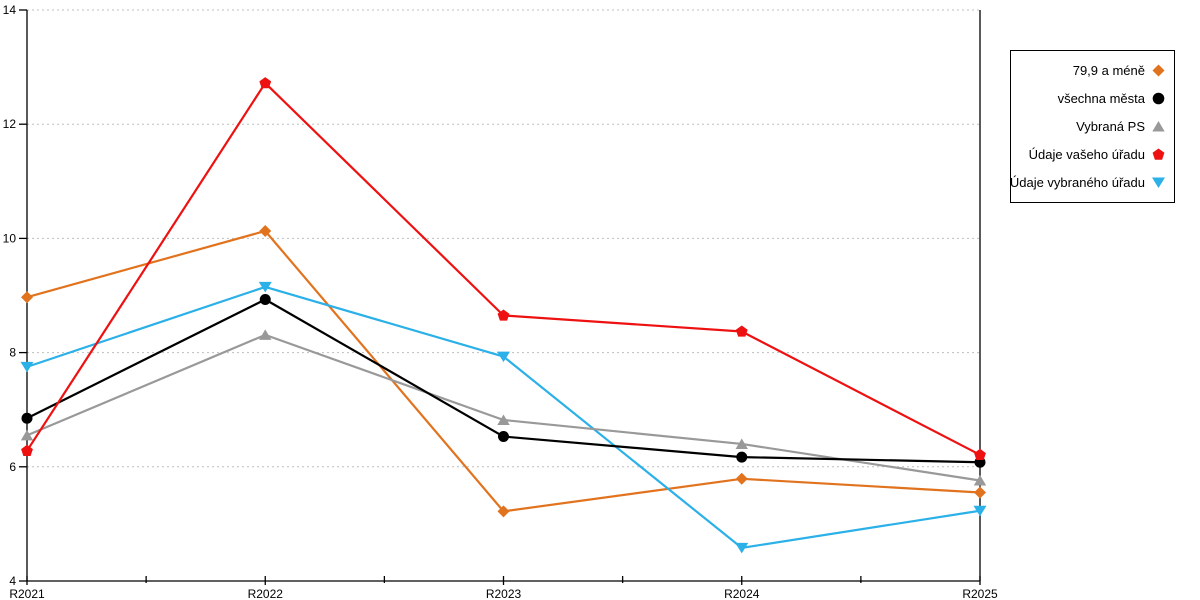  What do you see at coordinates (1086, 154) in the screenshot?
I see `legend-label: Údaje vašeho úřadu` at bounding box center [1086, 154].